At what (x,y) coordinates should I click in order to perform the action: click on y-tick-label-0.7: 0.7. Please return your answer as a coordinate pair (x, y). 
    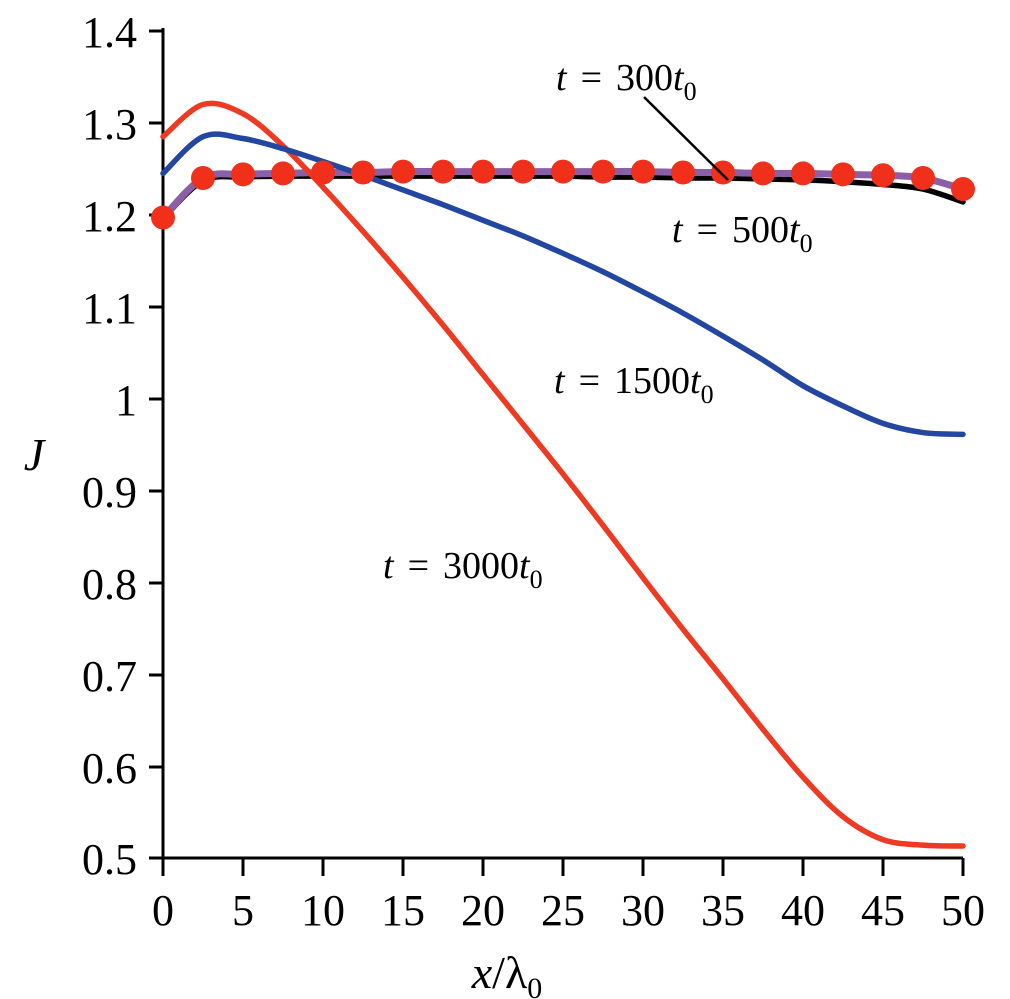
    Looking at the image, I should click on (109, 676).